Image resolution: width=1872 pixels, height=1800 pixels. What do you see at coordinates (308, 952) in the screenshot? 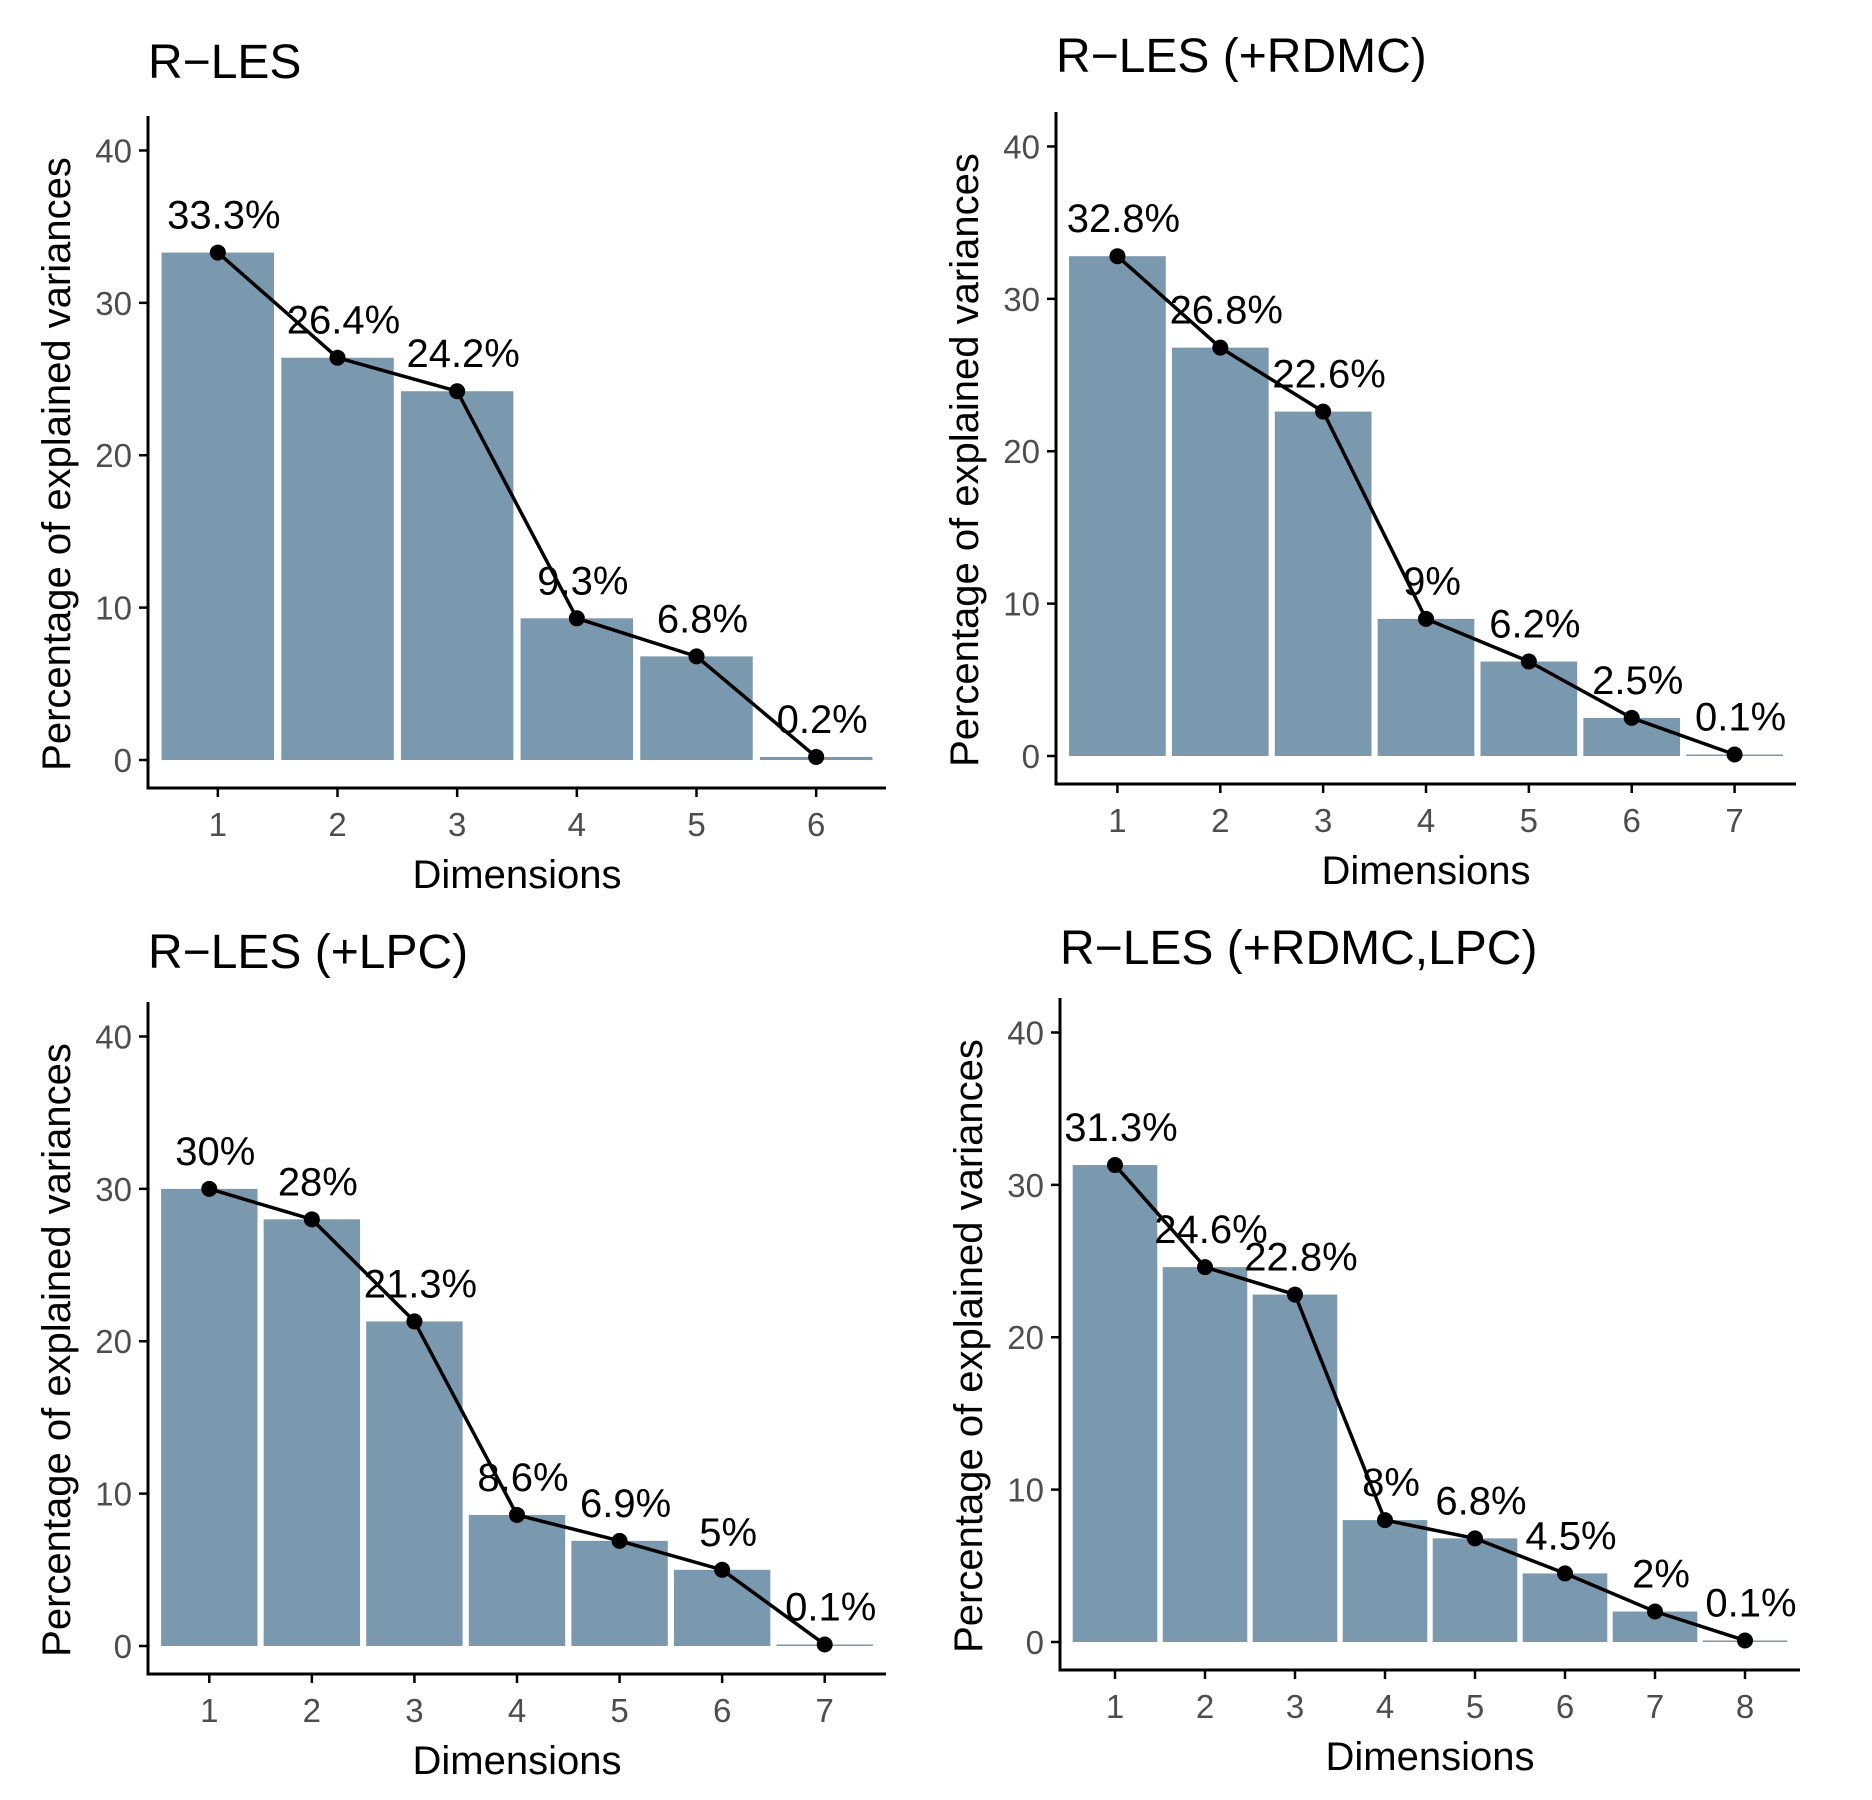
I see `panel-title: R−LES (+LPC)` at bounding box center [308, 952].